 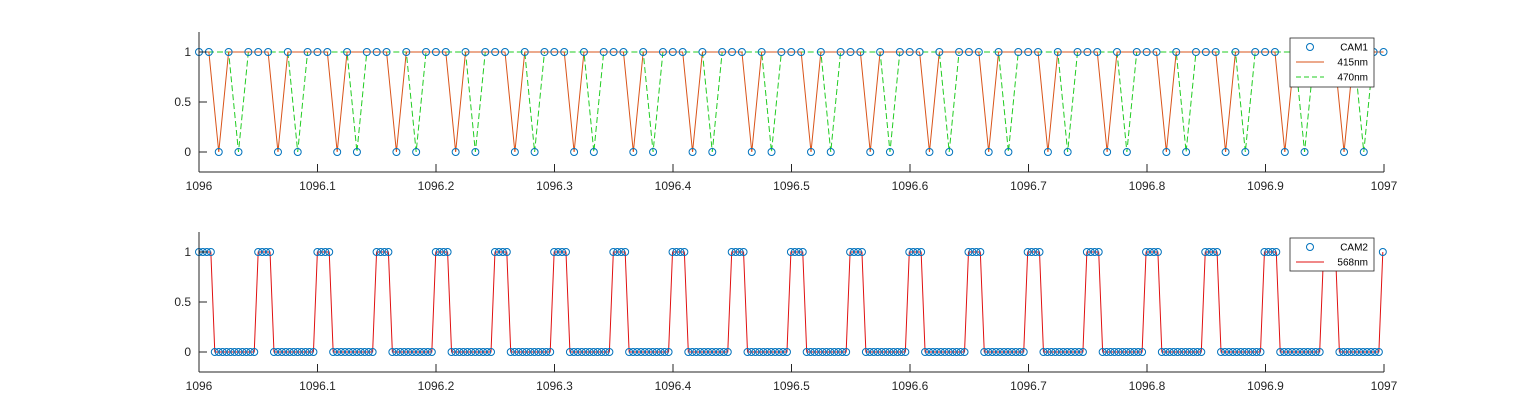 What do you see at coordinates (1332, 62) in the screenshot?
I see `cam1-legend: CAM1 415nm 470nm` at bounding box center [1332, 62].